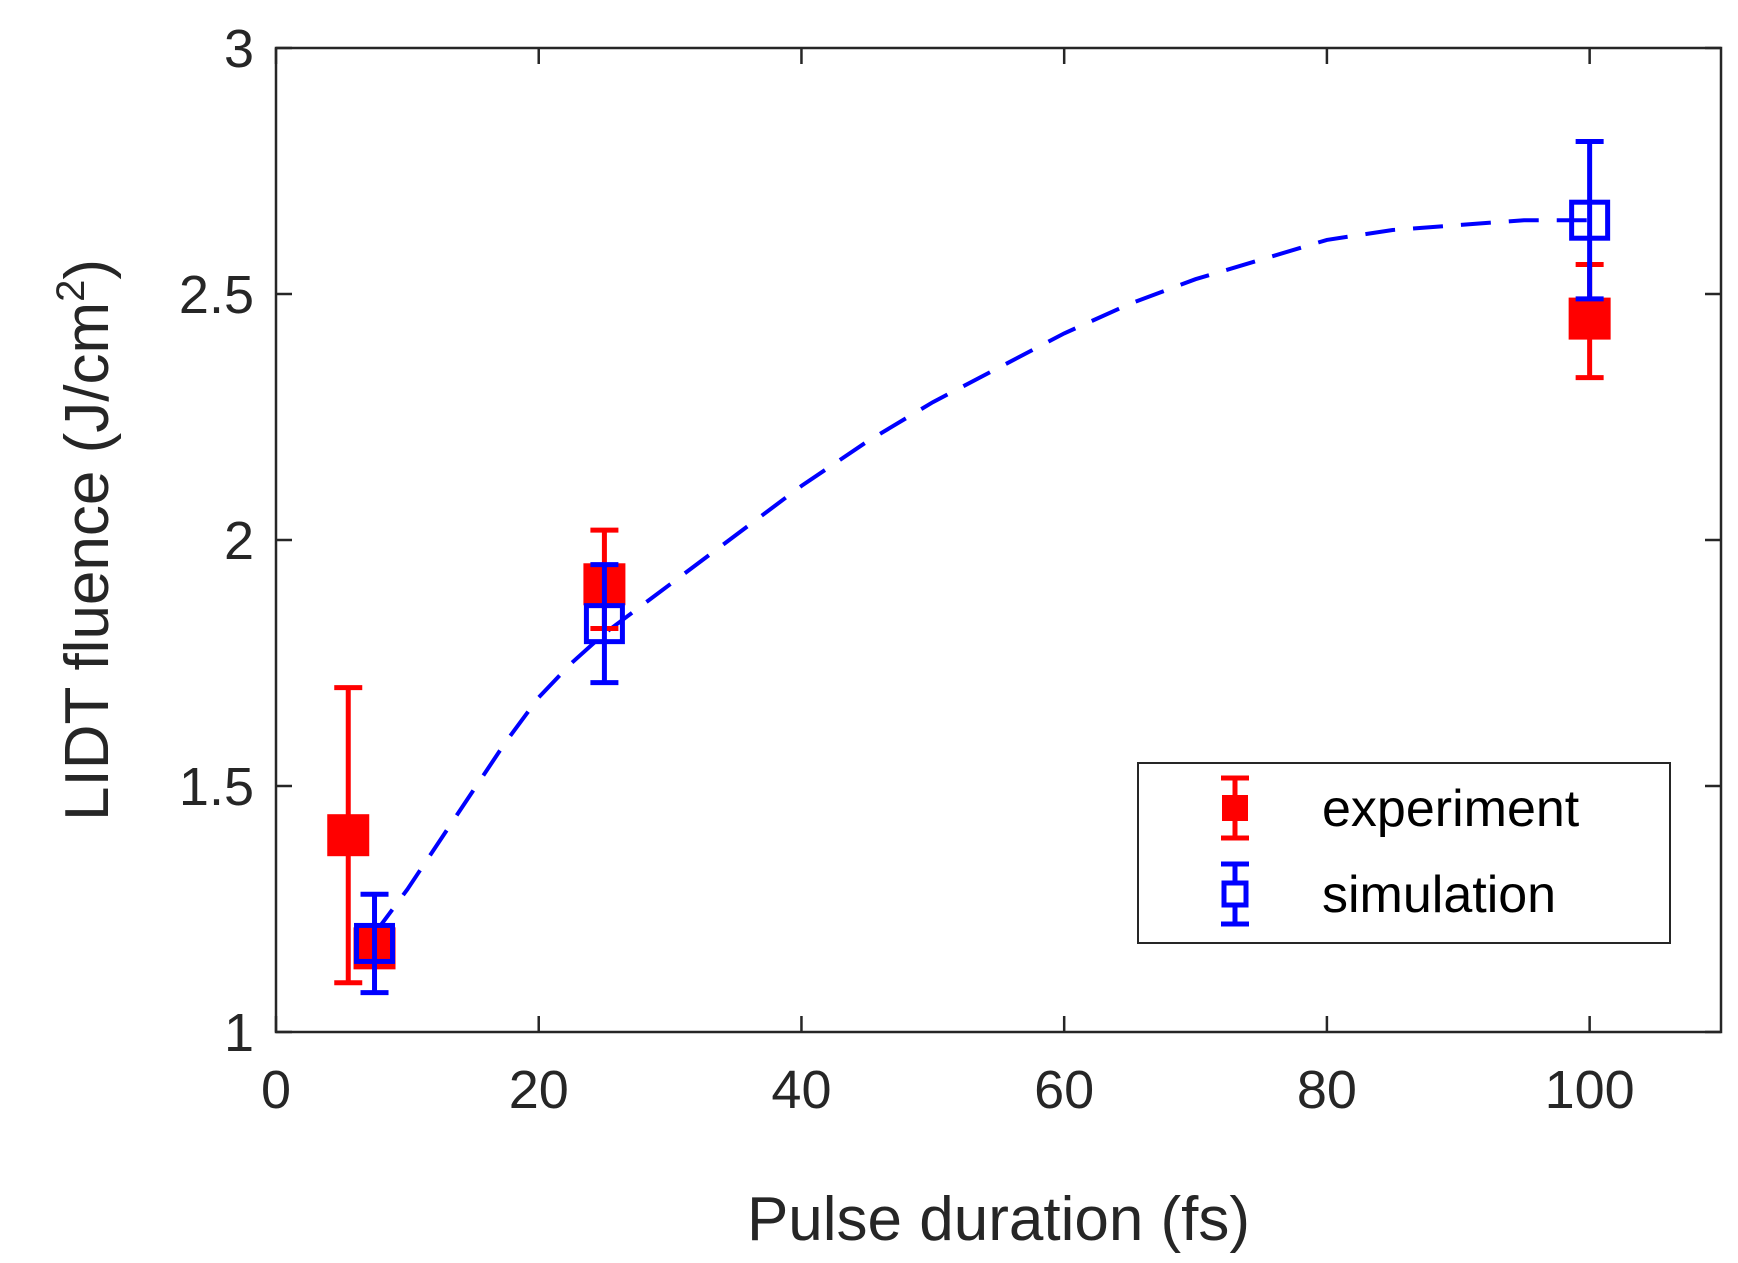  What do you see at coordinates (87, 269) in the screenshot?
I see `y-axis-title-close: )` at bounding box center [87, 269].